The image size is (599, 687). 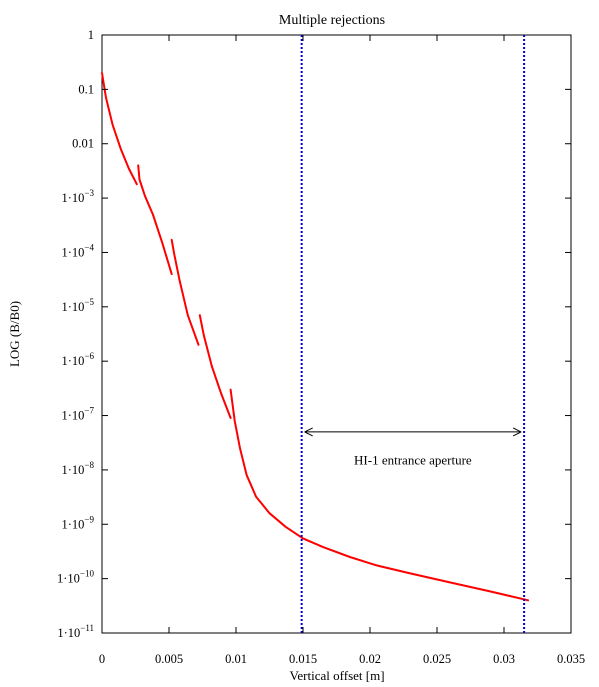 What do you see at coordinates (370, 659) in the screenshot?
I see `x-tick-label: 0.02` at bounding box center [370, 659].